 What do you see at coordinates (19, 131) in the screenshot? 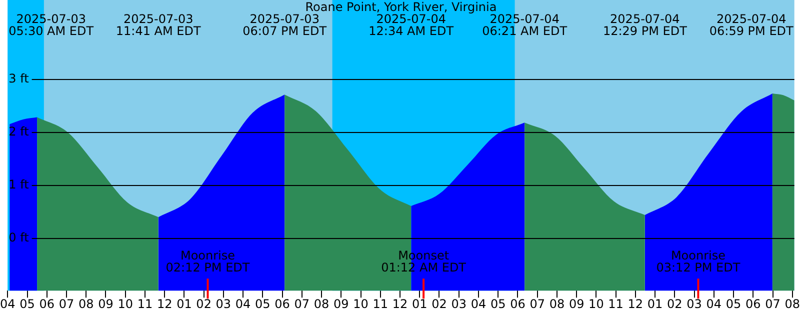
I see `y-tick-label: 2 ft` at bounding box center [19, 131].